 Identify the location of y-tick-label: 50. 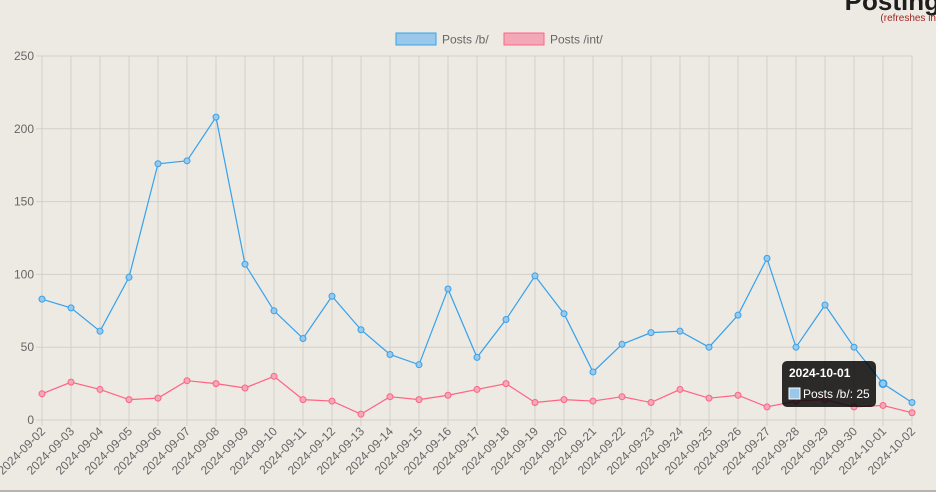
(28, 347).